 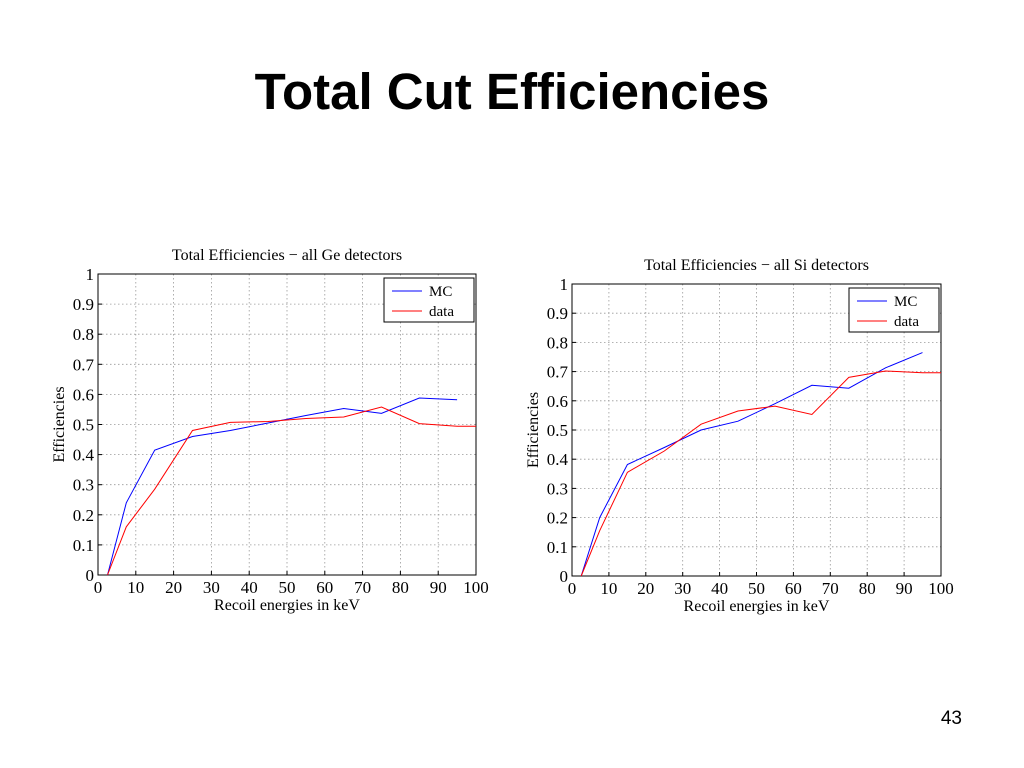 What do you see at coordinates (211, 587) in the screenshot?
I see `ge-xtick-label: 30` at bounding box center [211, 587].